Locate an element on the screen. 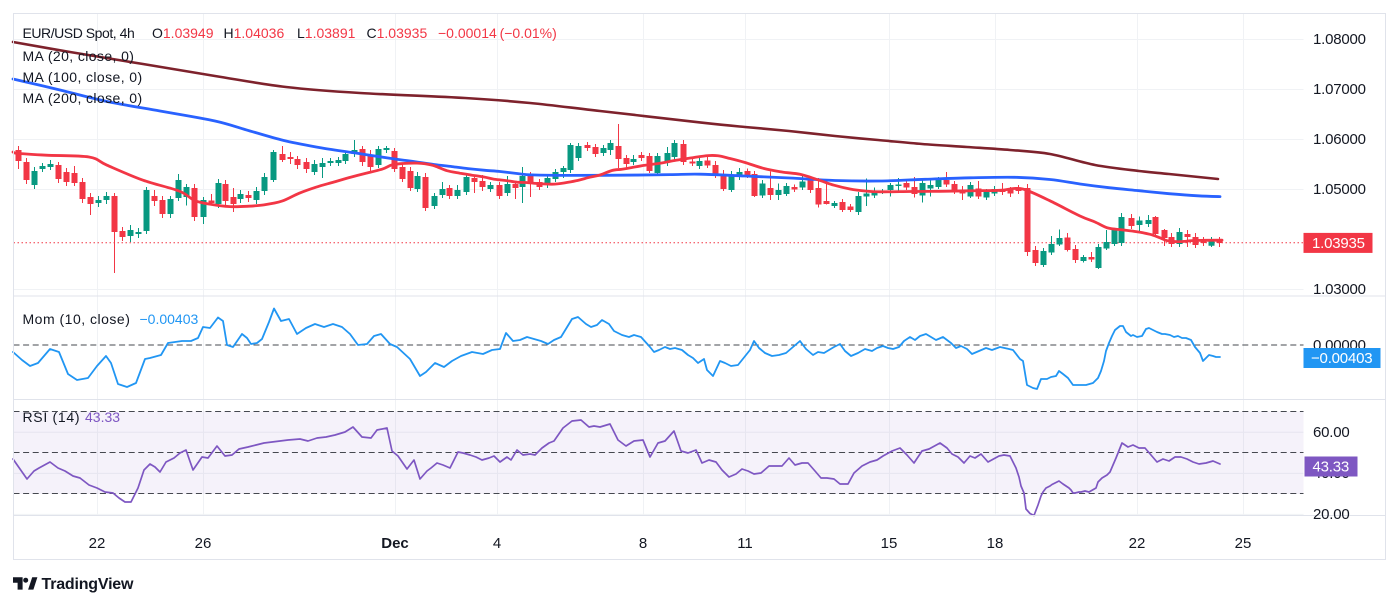 The height and width of the screenshot is (611, 1398). svg-text:Mom (10, close)−0.00403: Mom (10, close) −0.00403 is located at coordinates (111, 319).